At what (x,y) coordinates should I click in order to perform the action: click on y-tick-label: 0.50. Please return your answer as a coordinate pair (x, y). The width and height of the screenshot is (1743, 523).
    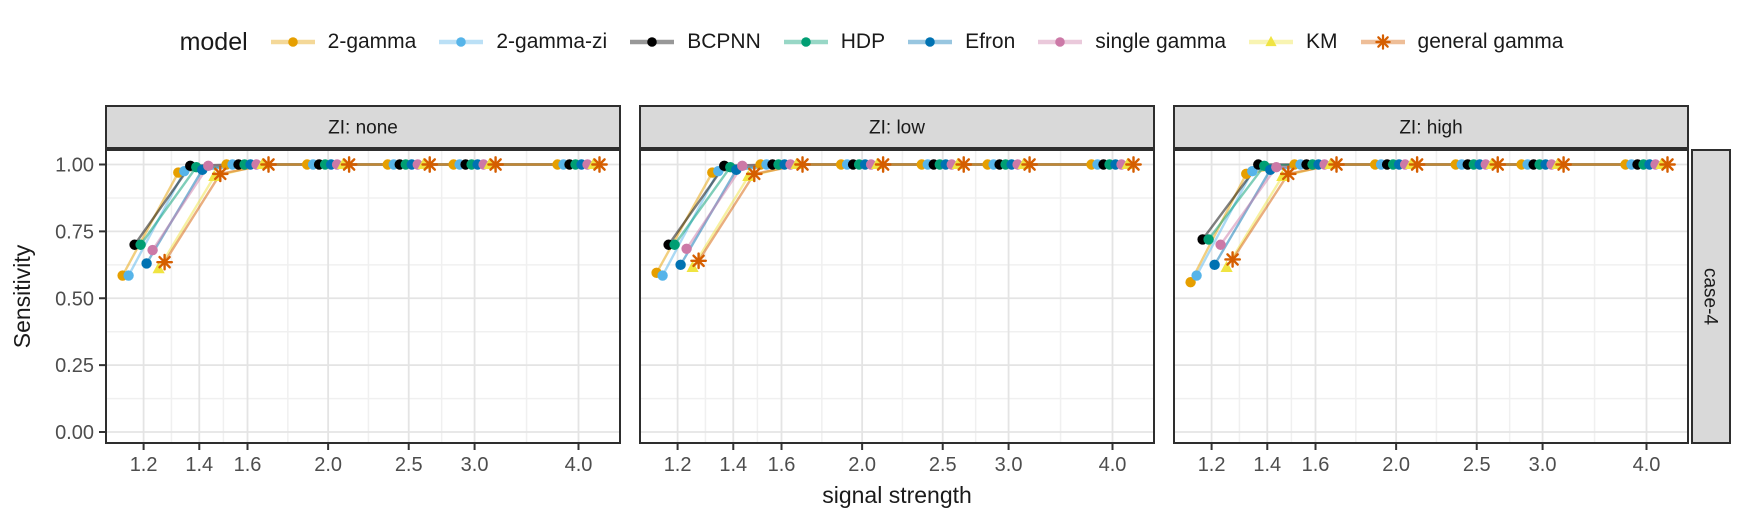
    Looking at the image, I should click on (74, 299).